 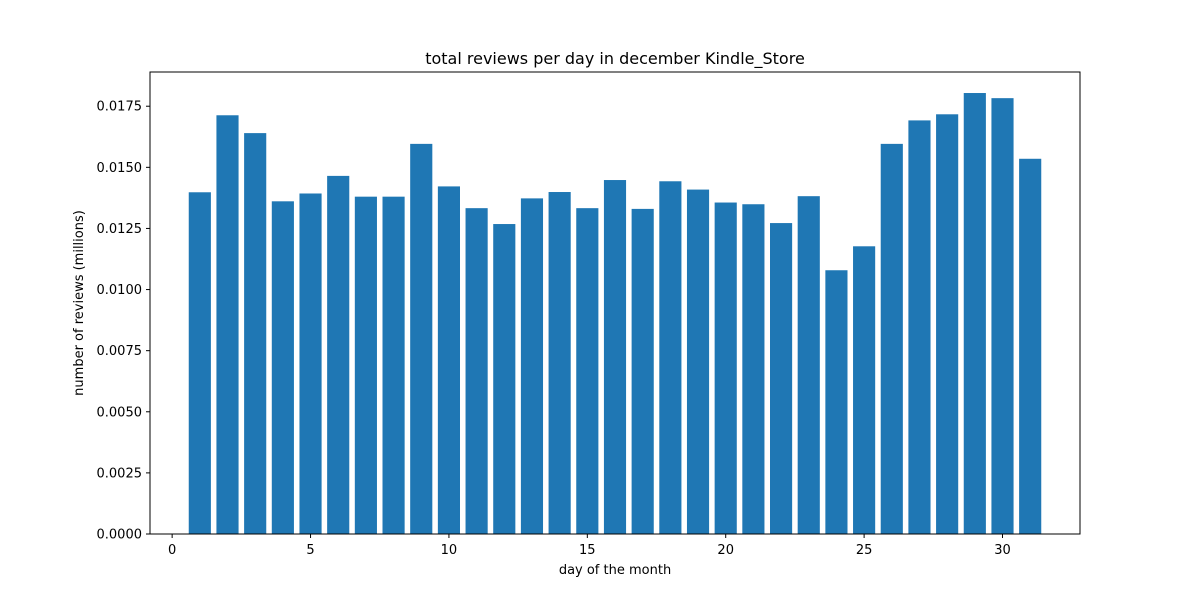 What do you see at coordinates (615, 570) in the screenshot?
I see `x-axis-label: day of the month` at bounding box center [615, 570].